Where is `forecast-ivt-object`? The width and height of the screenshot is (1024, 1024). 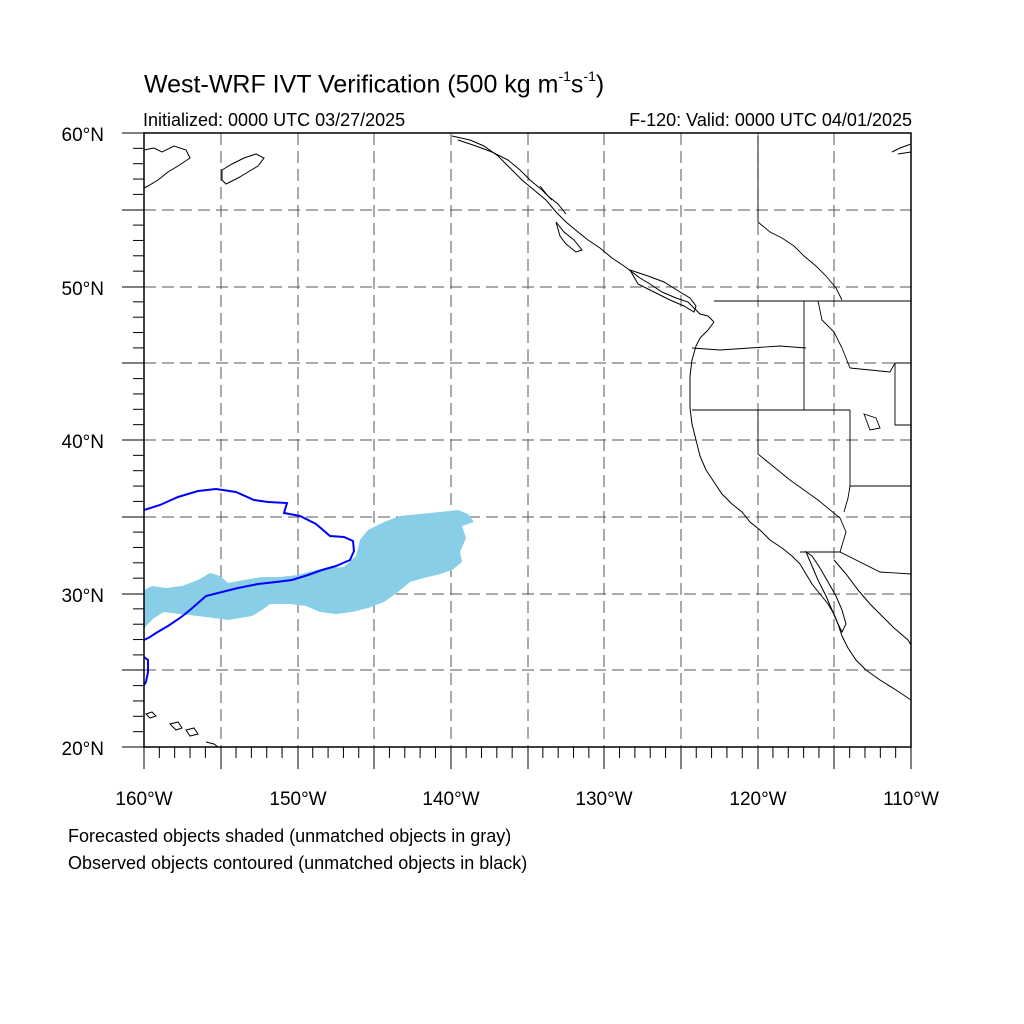
forecast-ivt-object is located at coordinates (309, 570).